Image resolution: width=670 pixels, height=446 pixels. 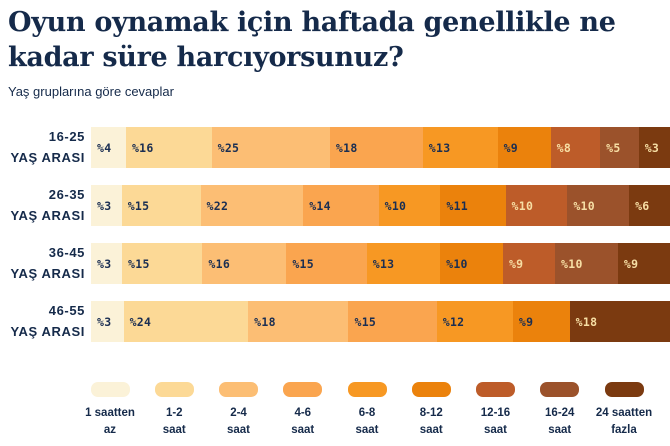 I want to click on bar-segment-value: %8, so click(x=564, y=147).